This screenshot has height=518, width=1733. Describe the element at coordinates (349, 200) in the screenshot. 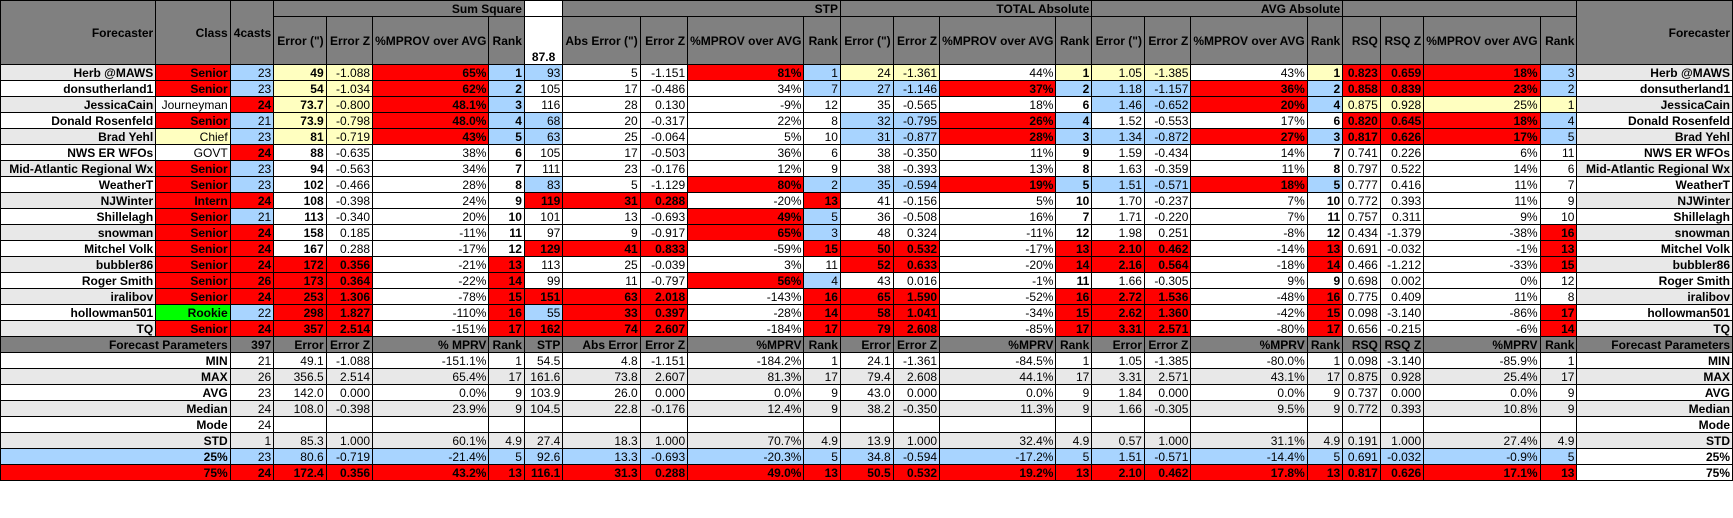

I see `sum-square-cell: -0.398` at that location.